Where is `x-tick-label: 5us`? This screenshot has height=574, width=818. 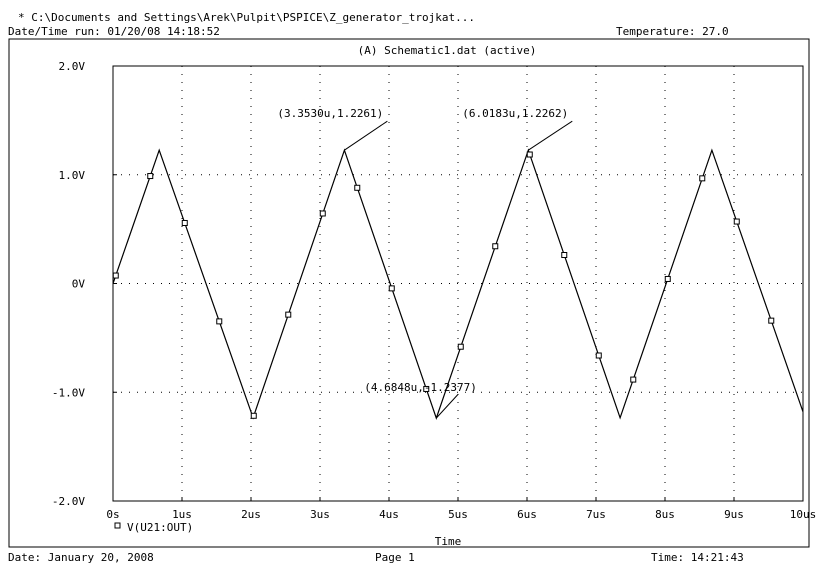 x-tick-label: 5us is located at coordinates (458, 514).